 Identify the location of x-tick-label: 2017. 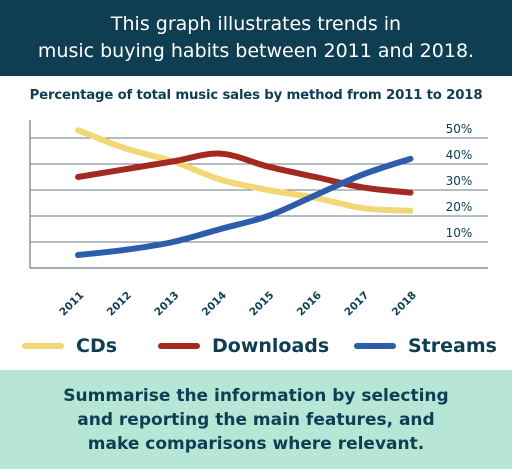
(356, 303).